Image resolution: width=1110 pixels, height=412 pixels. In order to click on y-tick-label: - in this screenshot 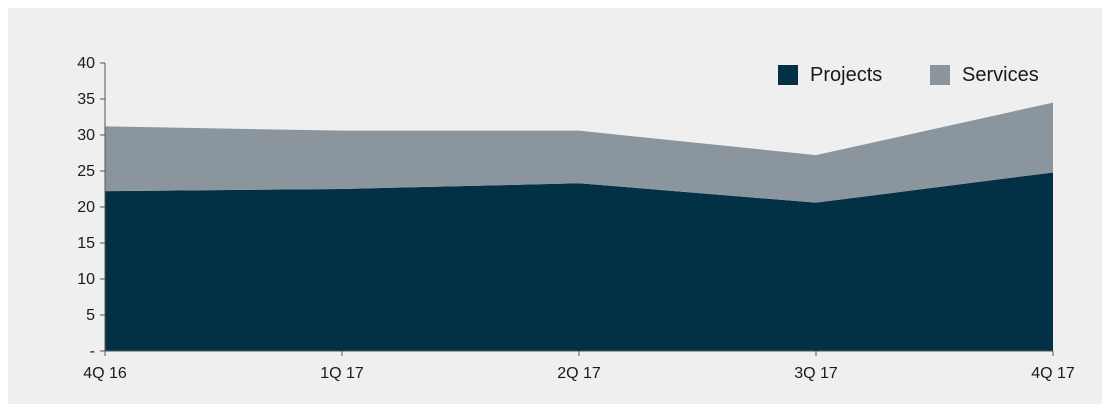, I will do `click(92, 351)`.